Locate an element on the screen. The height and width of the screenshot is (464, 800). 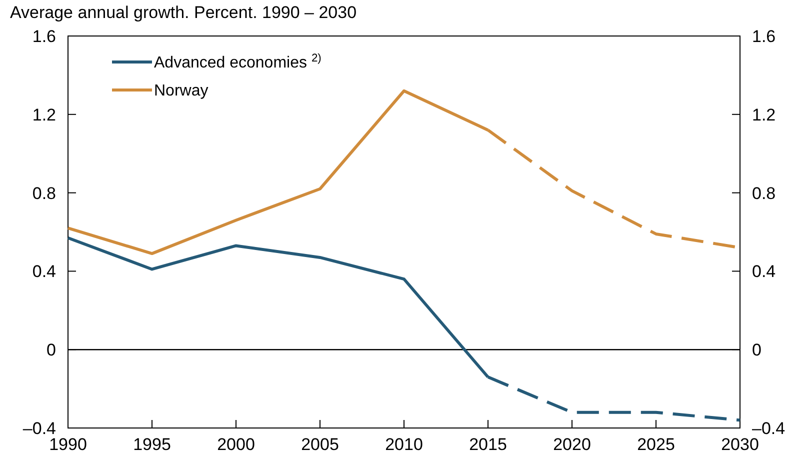
x-tick-label: 2005 is located at coordinates (320, 444).